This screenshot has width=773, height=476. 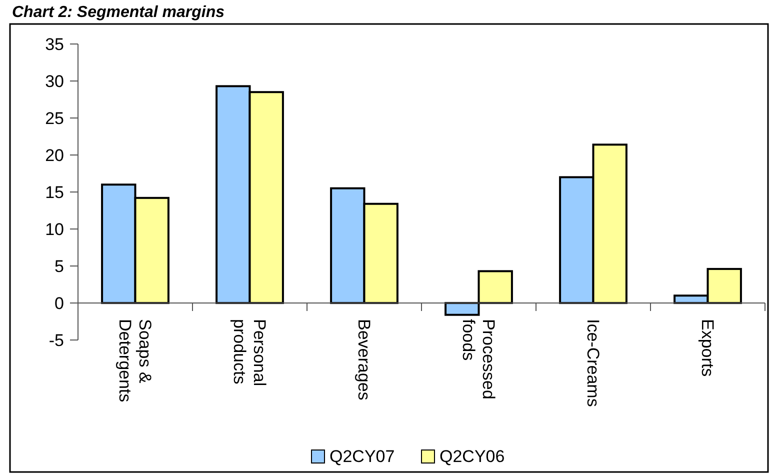 I want to click on y-tick-label: 5, so click(x=59, y=266).